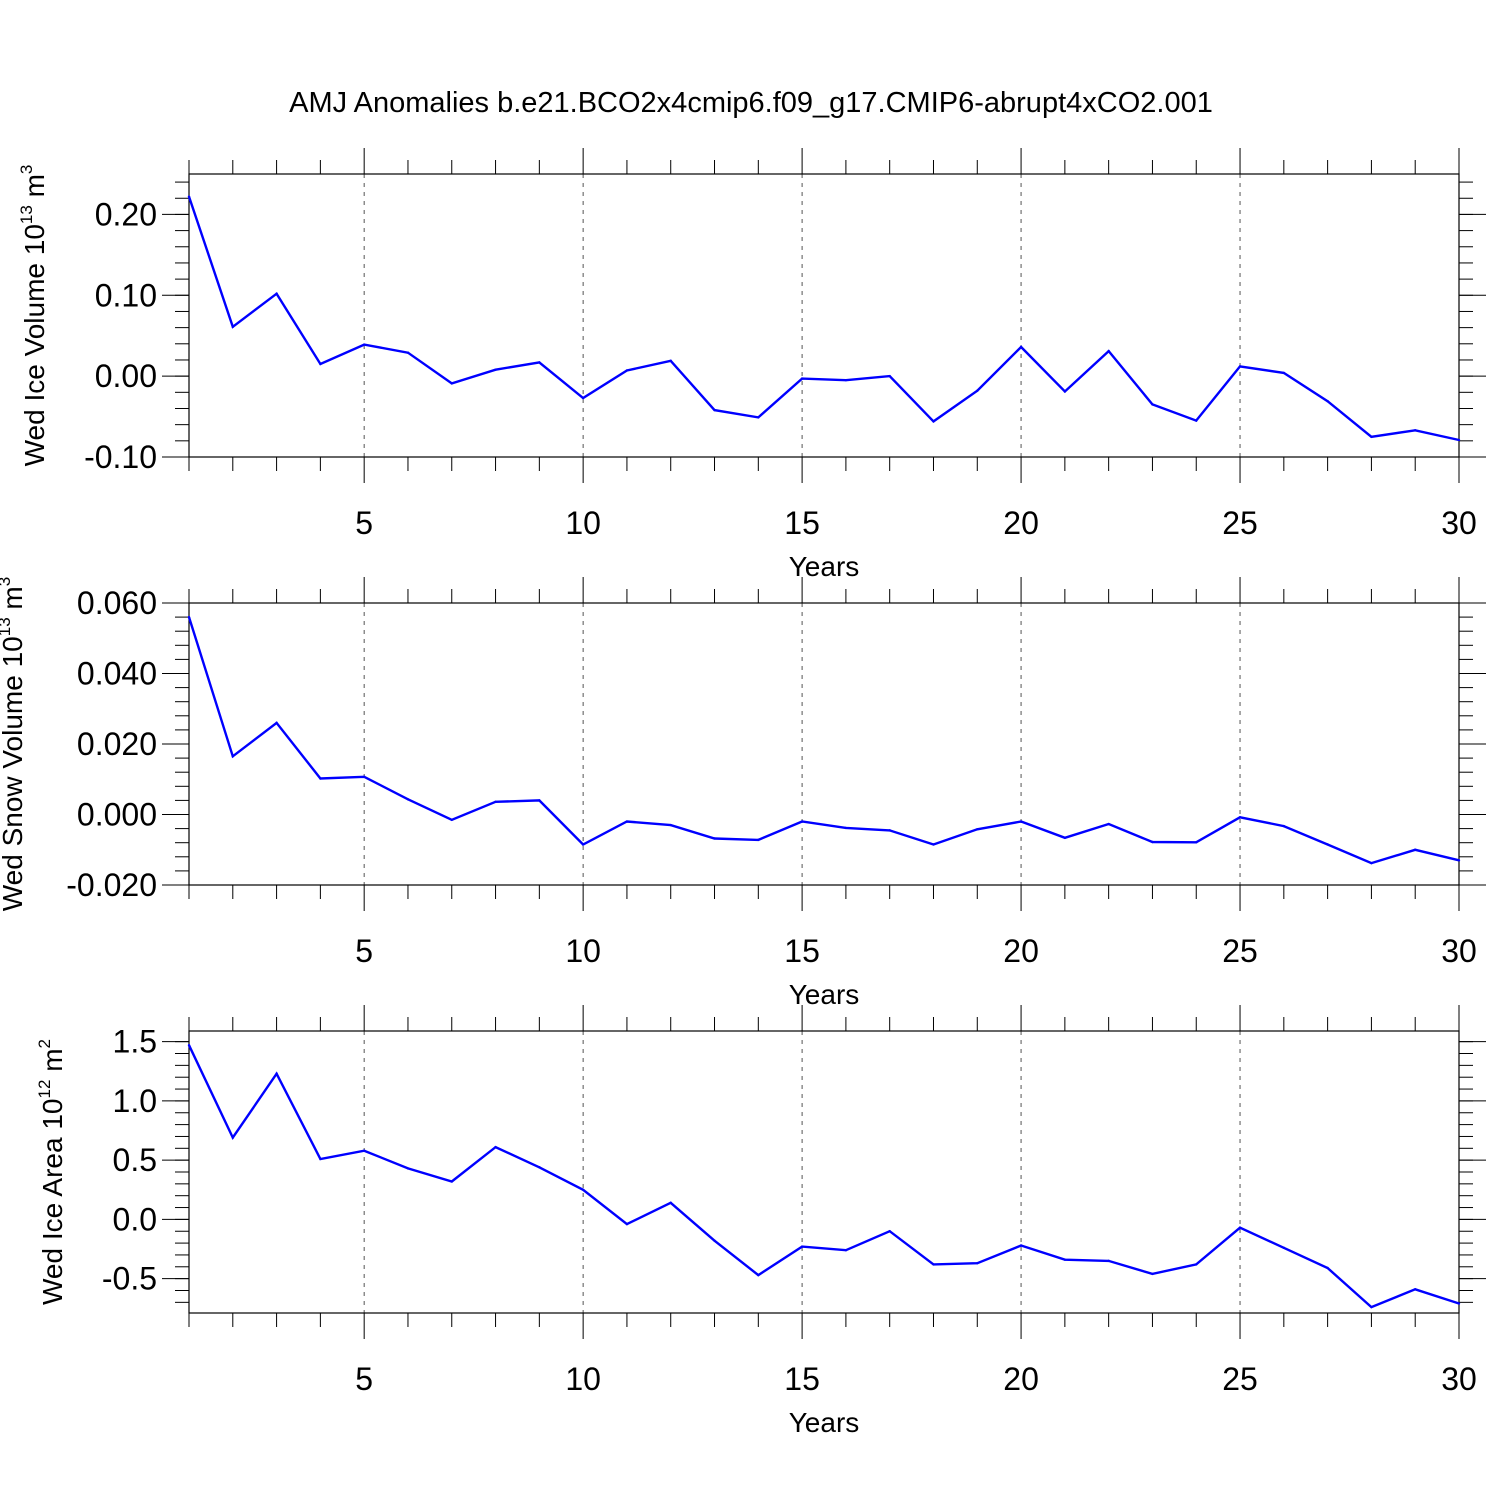 The image size is (1500, 1500). Describe the element at coordinates (117, 674) in the screenshot. I see `y-tick-label: 0.040` at that location.